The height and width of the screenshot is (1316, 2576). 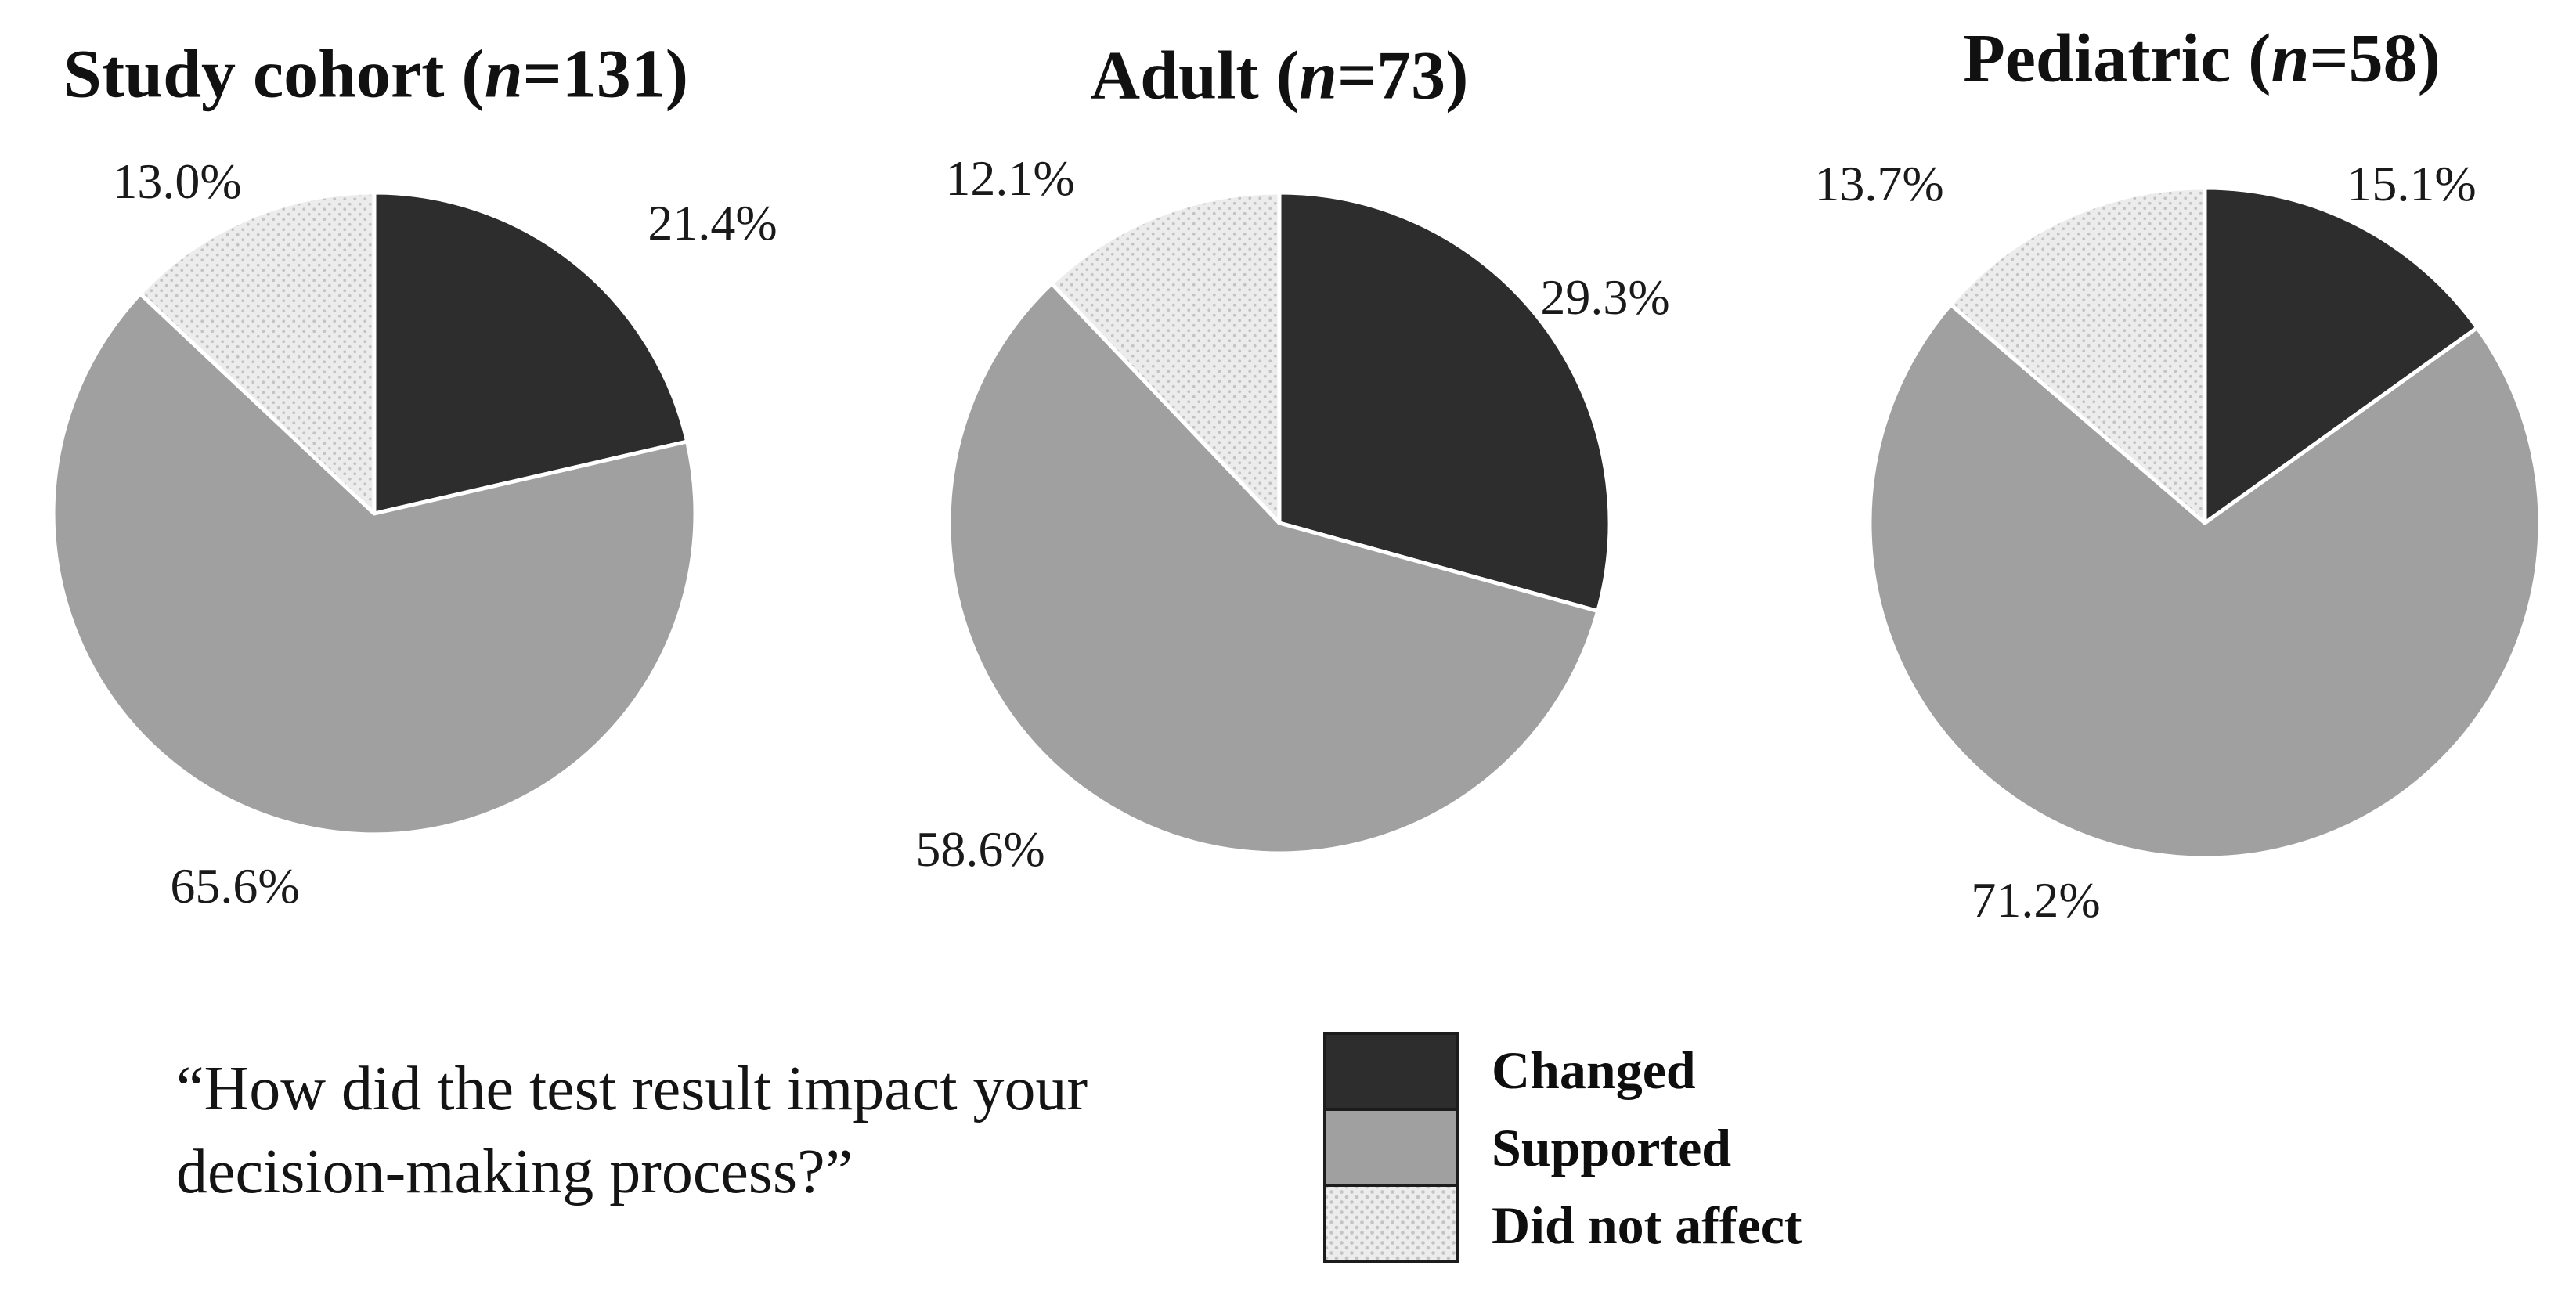 I want to click on pie2-label-did-not-affect: 12.1%, so click(x=1010, y=178).